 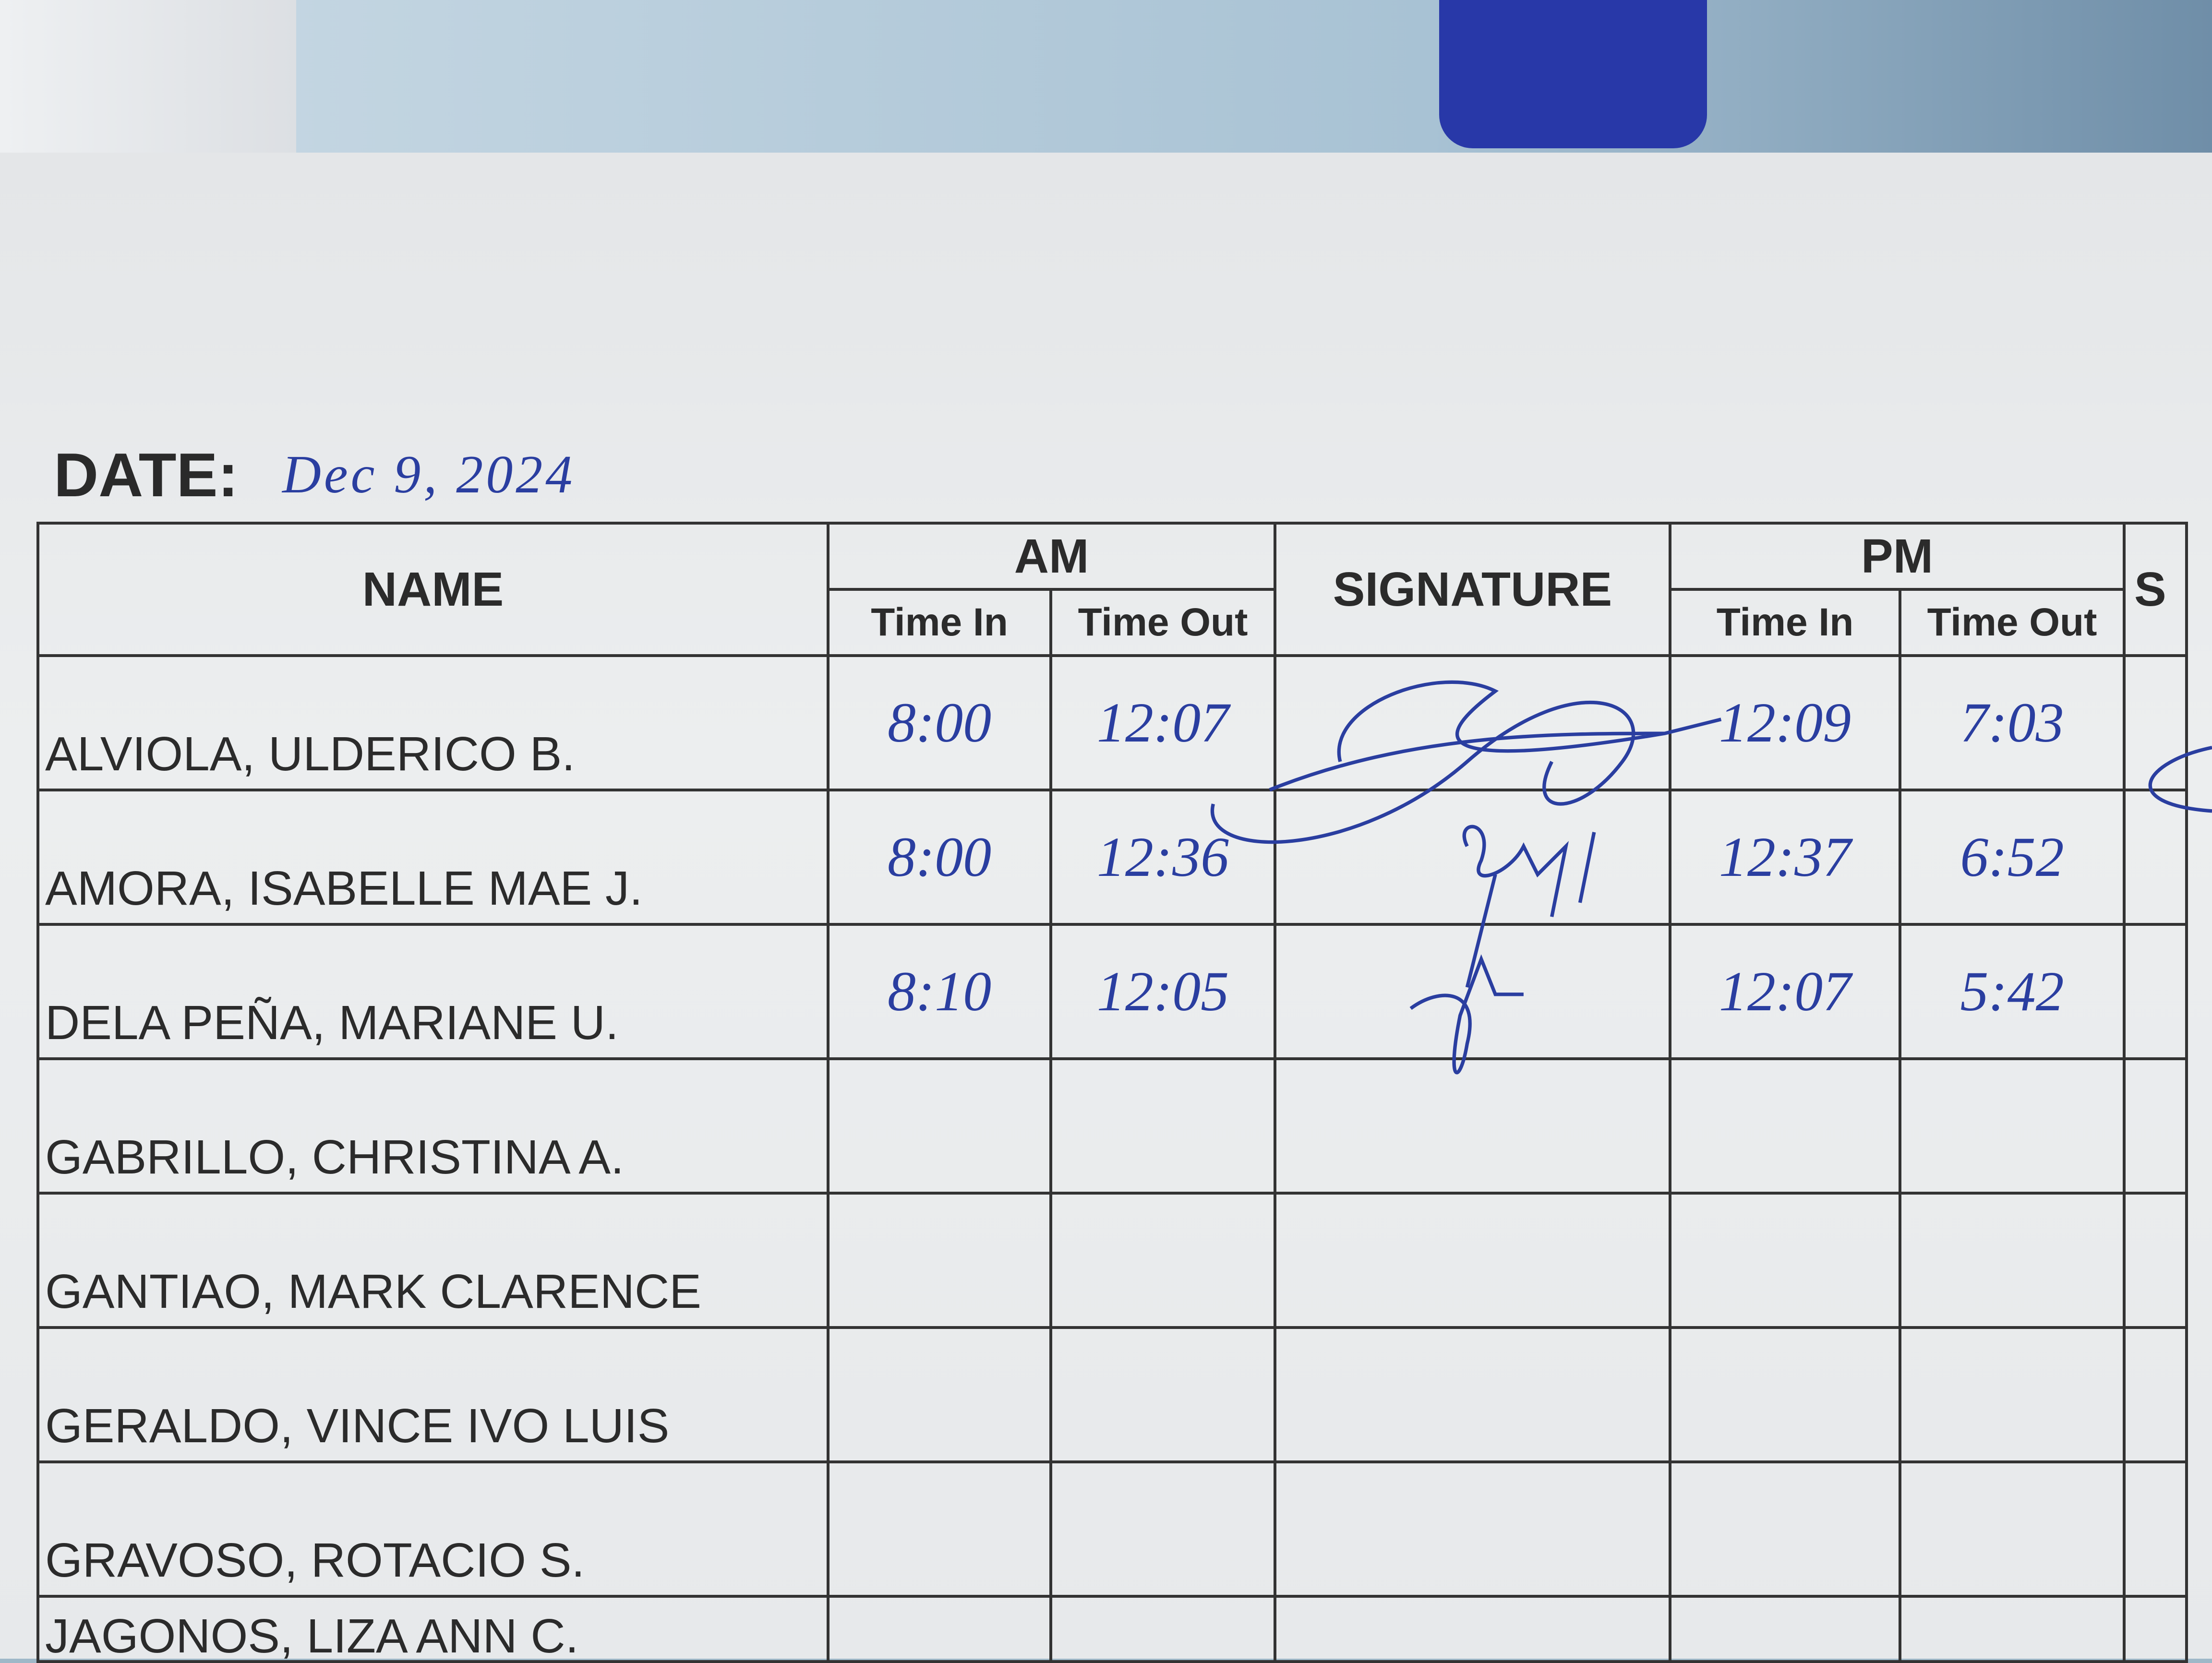 I want to click on table-row: JAGONOS, LIZA ANN C., so click(x=1112, y=1629).